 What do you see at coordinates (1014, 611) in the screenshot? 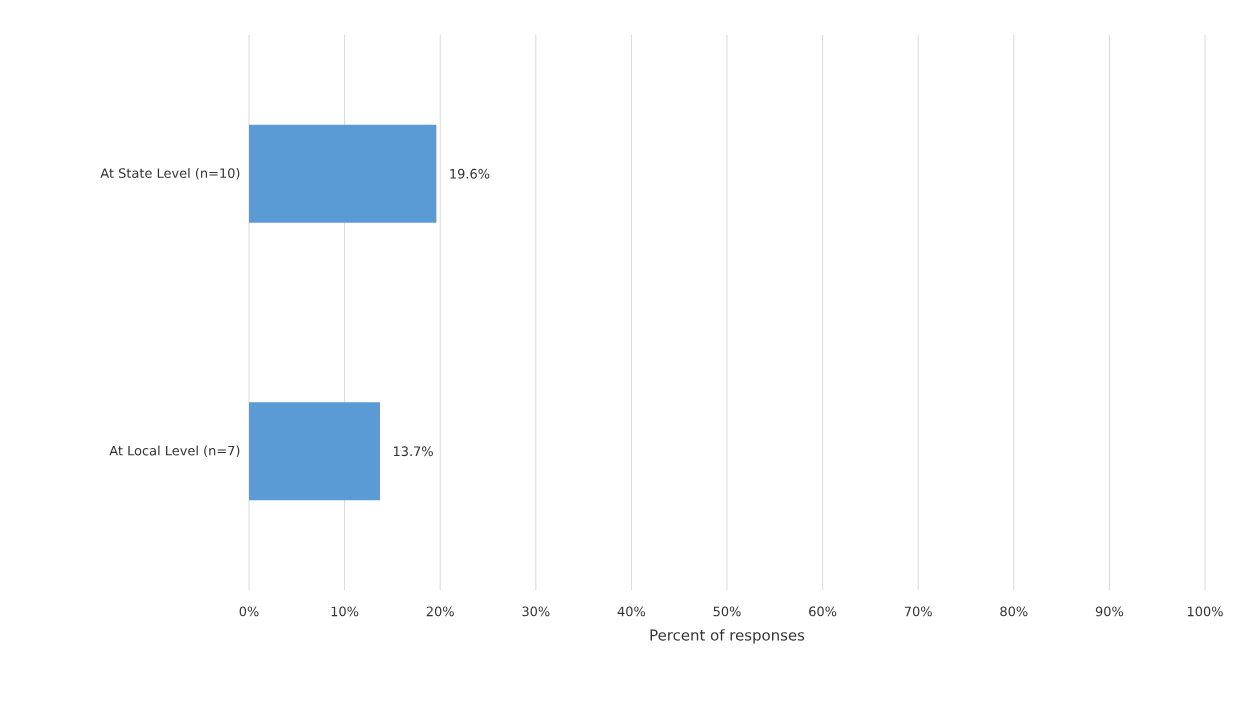
I see `x-tick-label: 80%` at bounding box center [1014, 611].